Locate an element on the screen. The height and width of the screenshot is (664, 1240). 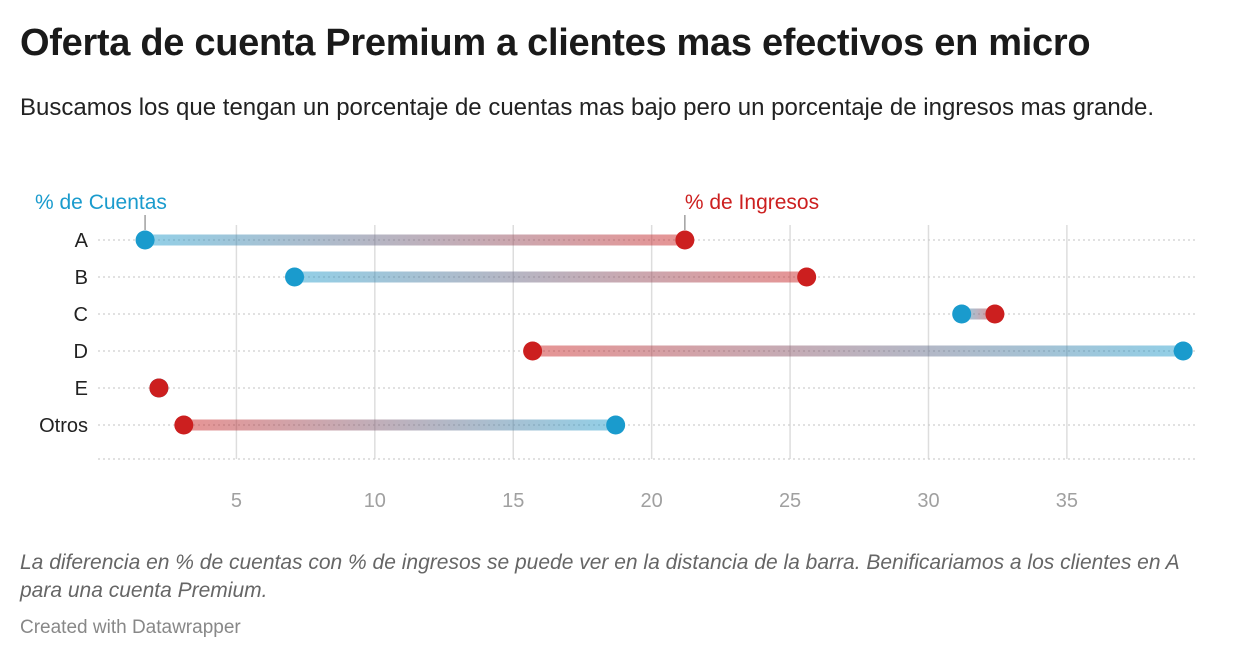
category-label: A is located at coordinates (82, 241).